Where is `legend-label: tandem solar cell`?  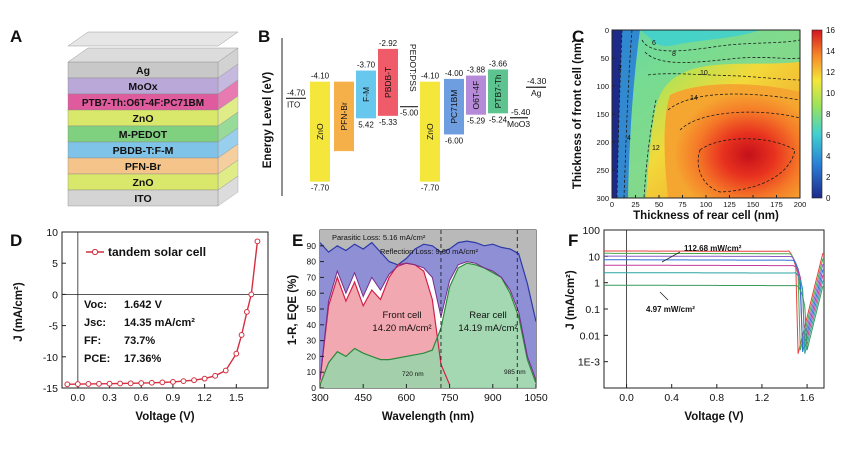 legend-label: tandem solar cell is located at coordinates (157, 252).